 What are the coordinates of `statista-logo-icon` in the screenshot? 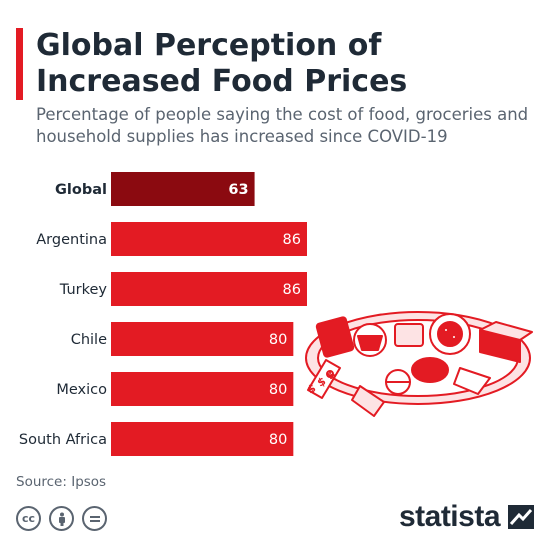 It's located at (521, 517).